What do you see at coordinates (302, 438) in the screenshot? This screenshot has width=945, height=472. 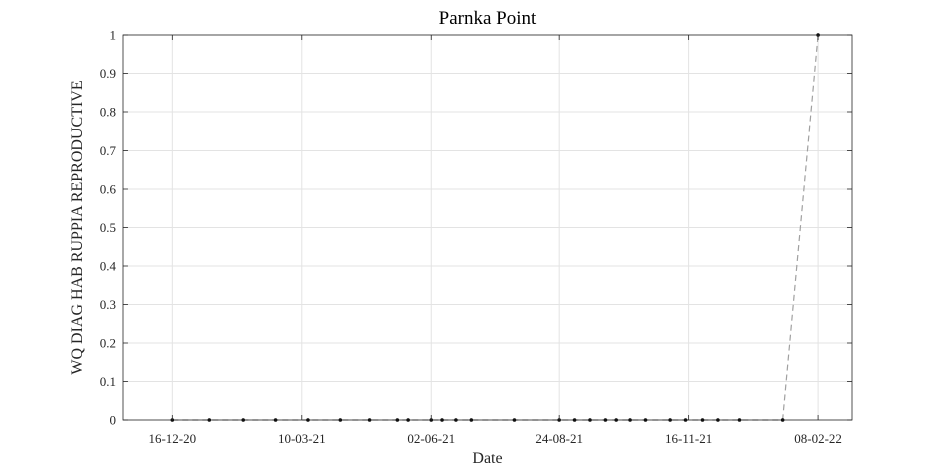 I see `x-tick-label: 10-03-21` at bounding box center [302, 438].